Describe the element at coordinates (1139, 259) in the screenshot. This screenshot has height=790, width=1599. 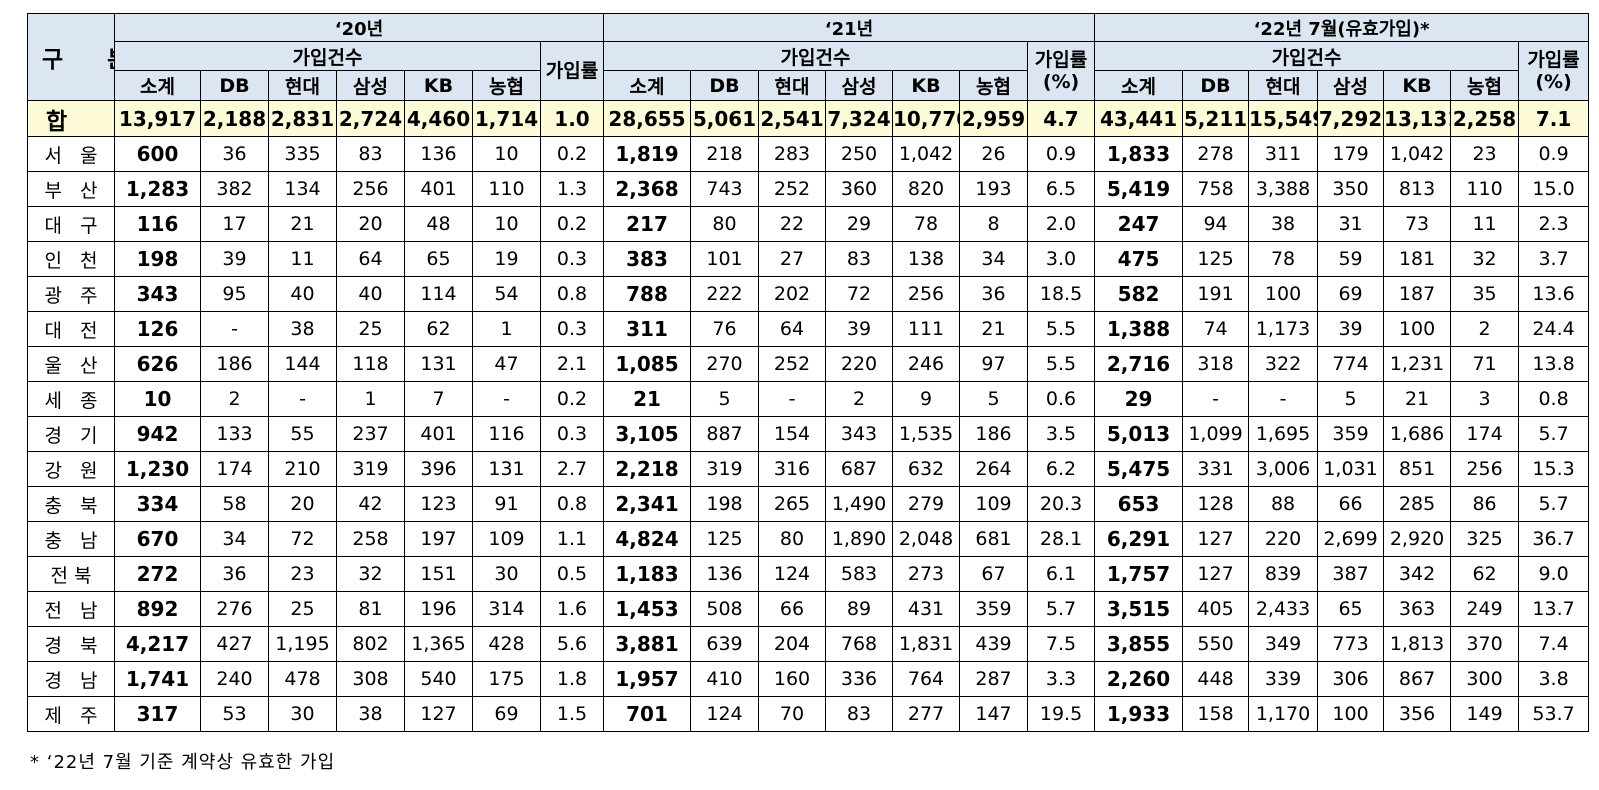
I see `subtotal-cell: 475` at that location.